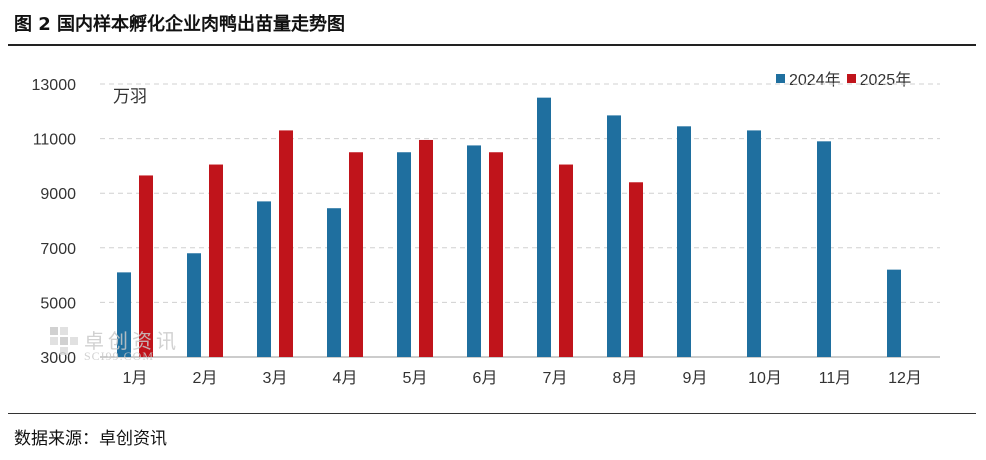  Describe the element at coordinates (64, 341) in the screenshot. I see `watermark-logo-icon` at that location.